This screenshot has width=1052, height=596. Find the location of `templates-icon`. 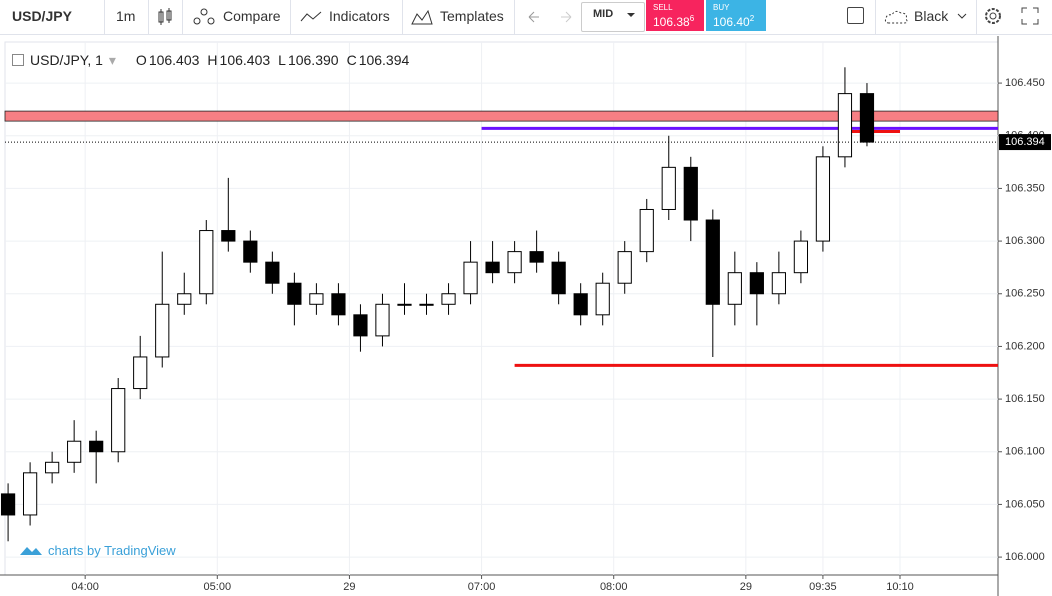

templates-icon is located at coordinates (422, 17).